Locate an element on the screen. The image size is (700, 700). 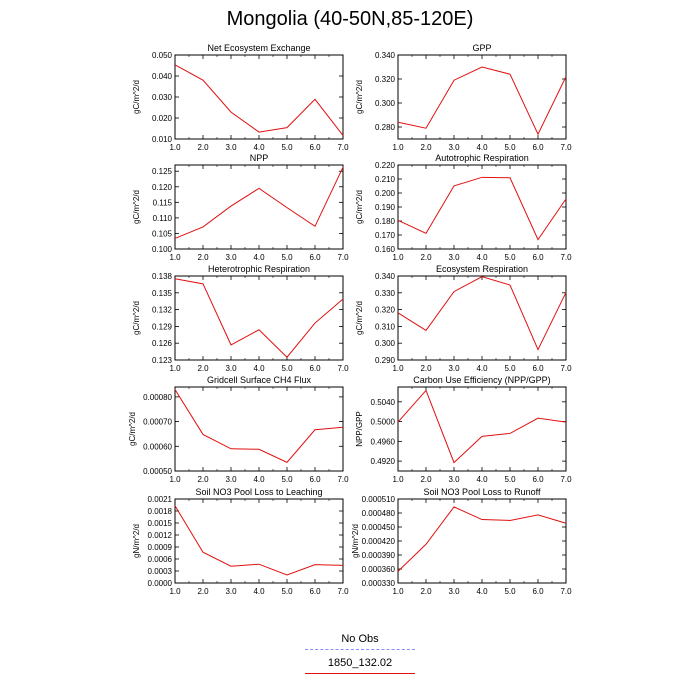
y-tick-label: 0.000510 is located at coordinates (379, 499).